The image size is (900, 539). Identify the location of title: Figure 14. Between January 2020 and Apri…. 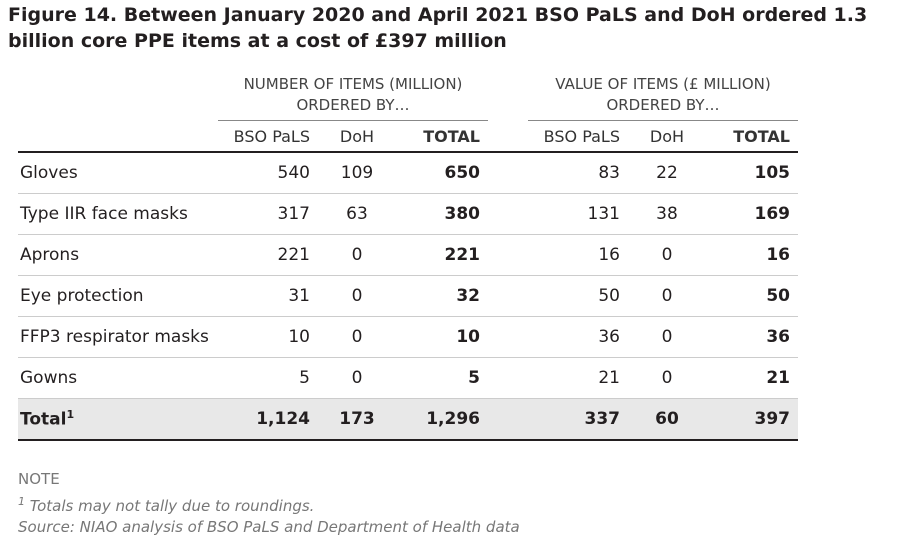
(438, 28).